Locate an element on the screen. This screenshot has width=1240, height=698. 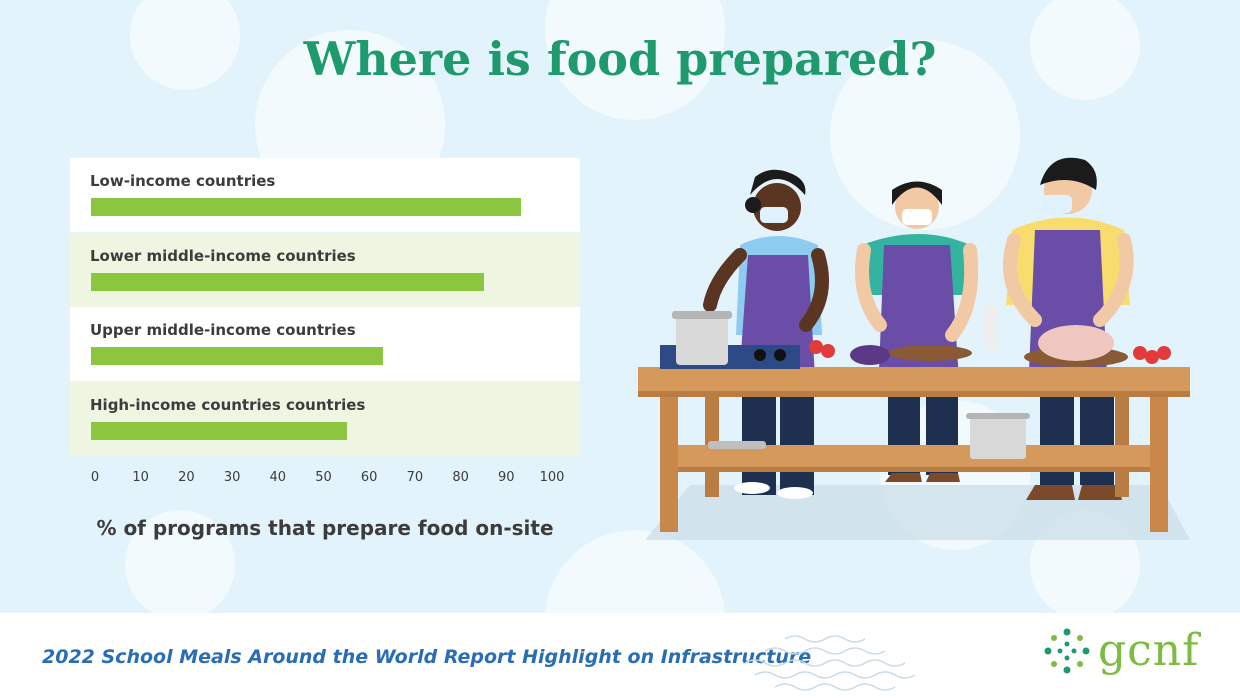
category-label: Low-income countries is located at coordinates (183, 181).